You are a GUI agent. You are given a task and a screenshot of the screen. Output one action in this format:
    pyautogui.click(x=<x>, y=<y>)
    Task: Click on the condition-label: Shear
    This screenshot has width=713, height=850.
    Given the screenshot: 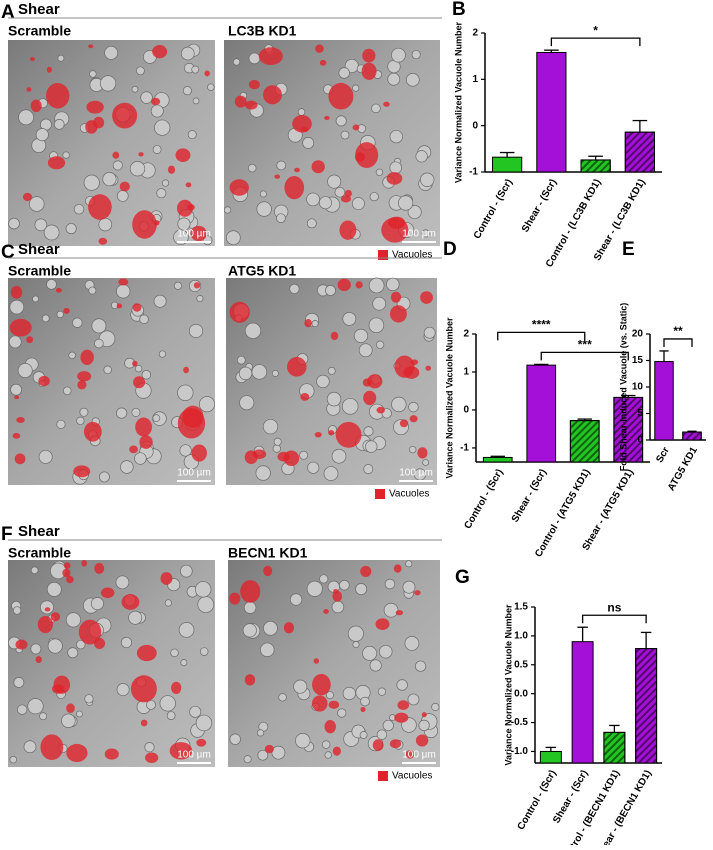 What is the action you would take?
    pyautogui.click(x=39, y=249)
    